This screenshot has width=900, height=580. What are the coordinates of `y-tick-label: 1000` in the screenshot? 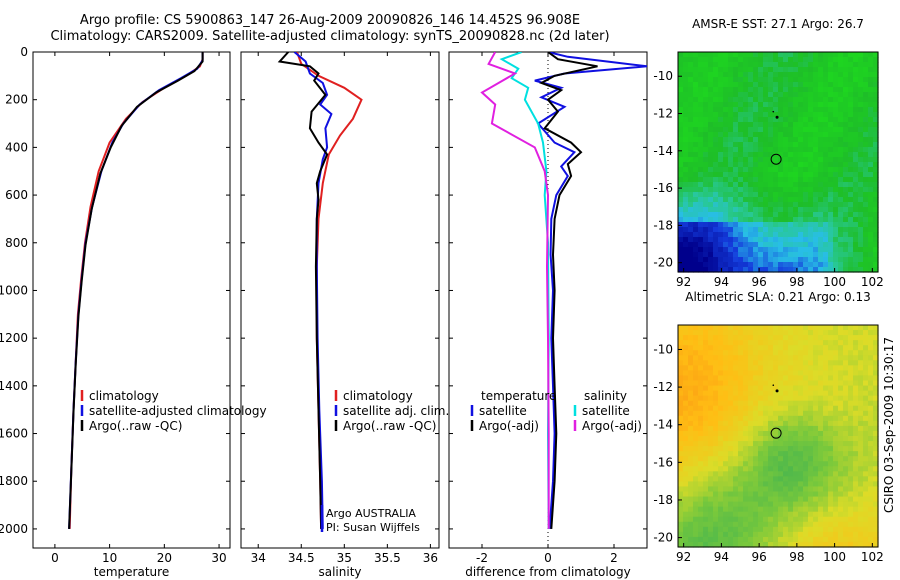 It's located at (14, 290).